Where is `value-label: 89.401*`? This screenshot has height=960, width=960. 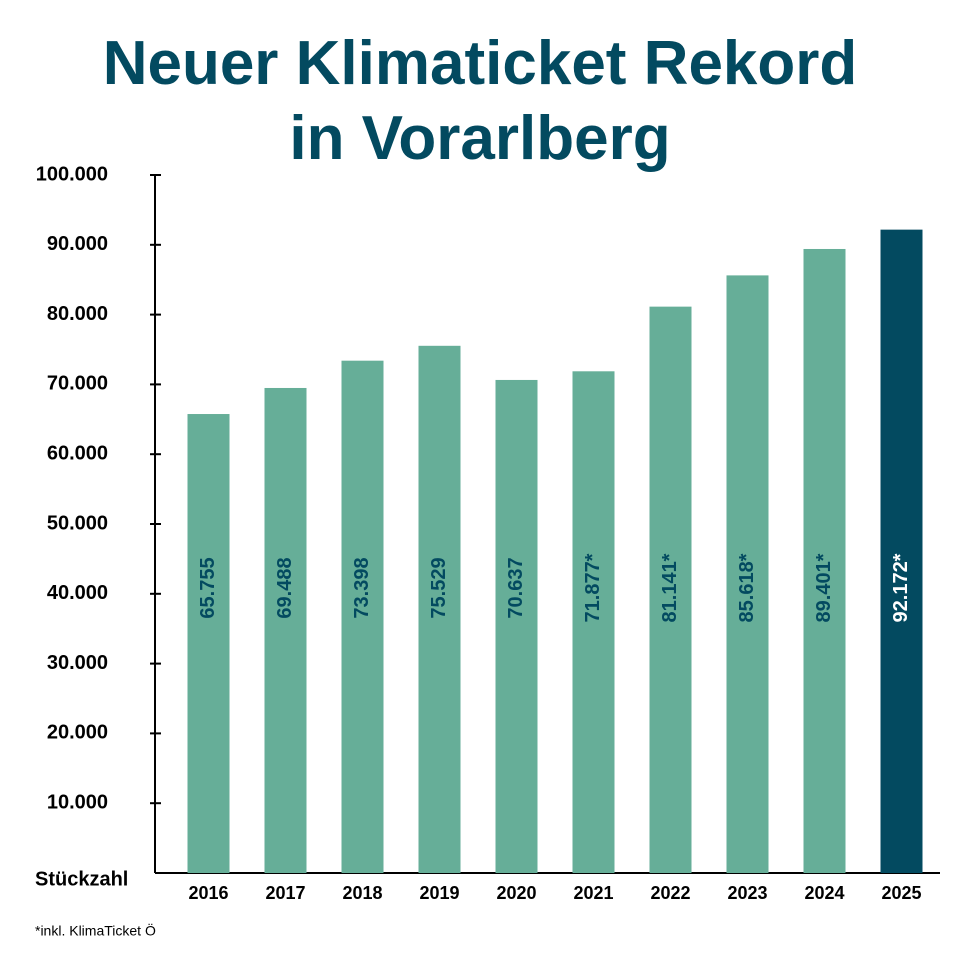 value-label: 89.401* is located at coordinates (824, 587).